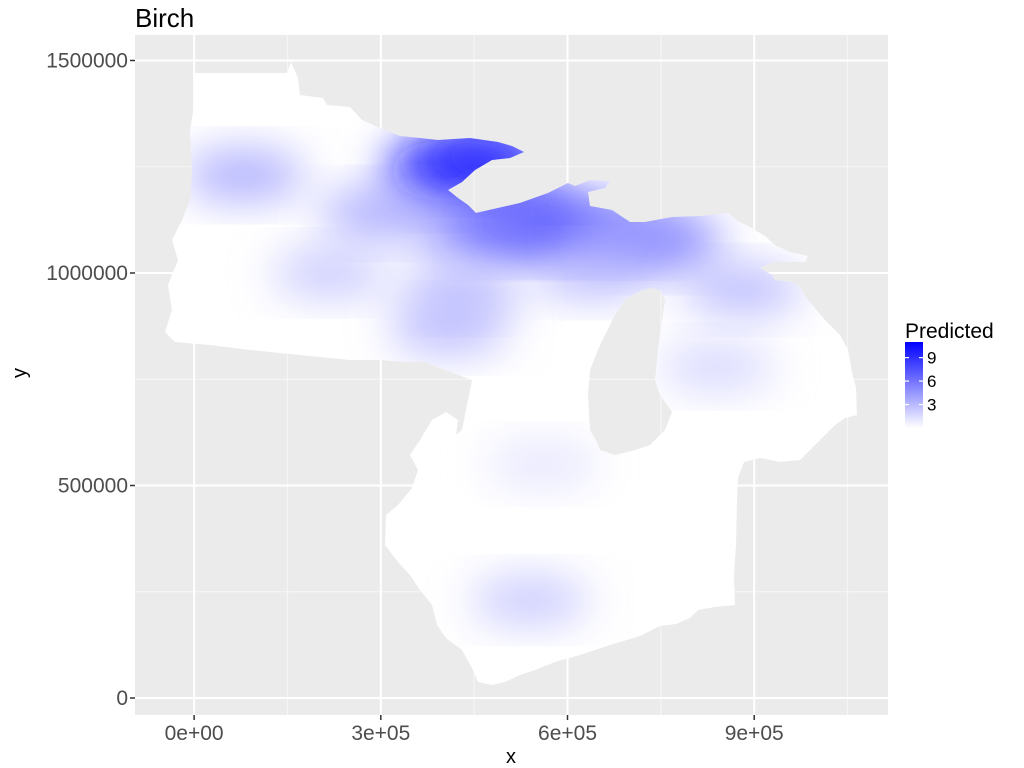  I want to click on y-tick-label: 0, so click(122, 698).